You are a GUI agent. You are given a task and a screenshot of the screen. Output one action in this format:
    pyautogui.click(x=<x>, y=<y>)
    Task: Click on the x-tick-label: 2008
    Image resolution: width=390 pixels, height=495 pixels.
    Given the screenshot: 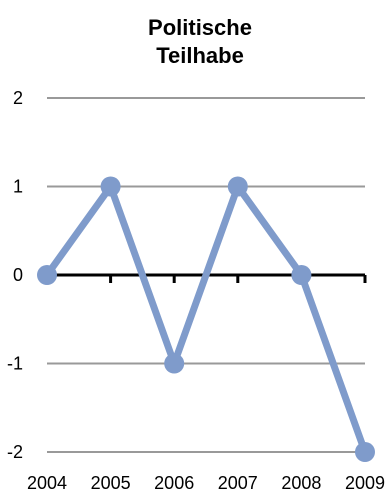 What is the action you would take?
    pyautogui.click(x=301, y=483)
    